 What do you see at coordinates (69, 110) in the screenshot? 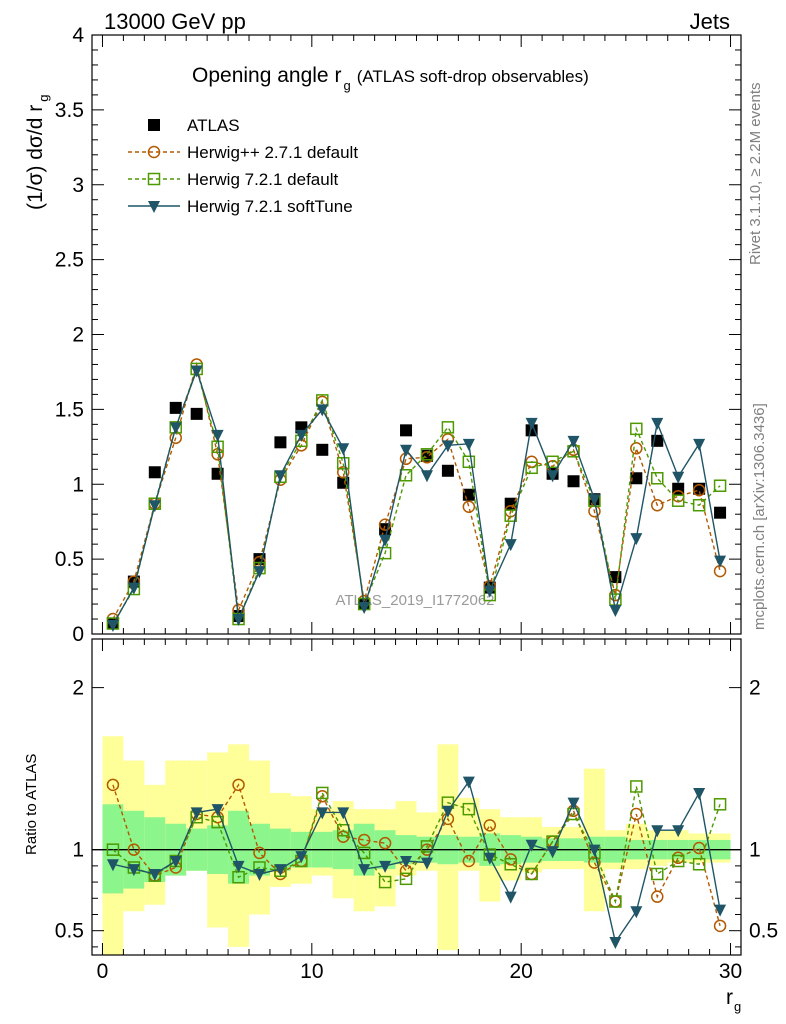
I see `y-tick-label: 3.5` at bounding box center [69, 110].